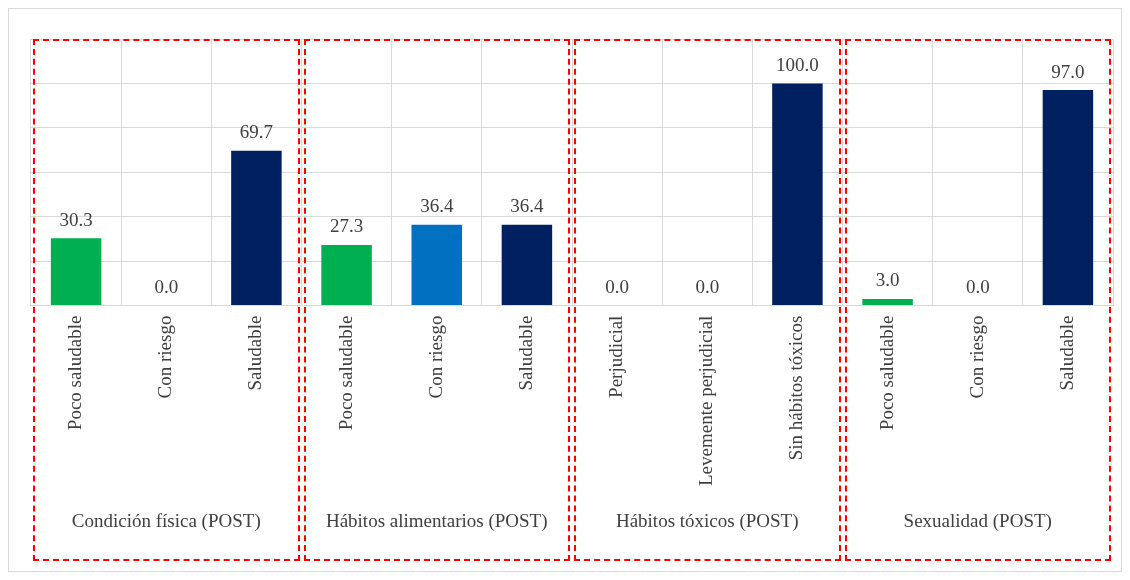  I want to click on text: Hábitos tóxicos (POST), so click(707, 521).